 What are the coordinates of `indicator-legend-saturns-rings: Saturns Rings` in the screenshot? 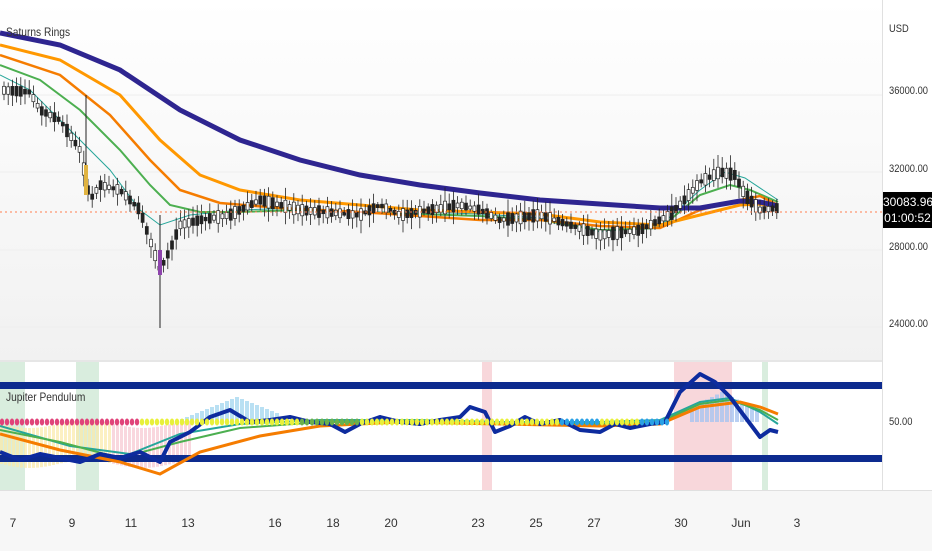 It's located at (38, 32).